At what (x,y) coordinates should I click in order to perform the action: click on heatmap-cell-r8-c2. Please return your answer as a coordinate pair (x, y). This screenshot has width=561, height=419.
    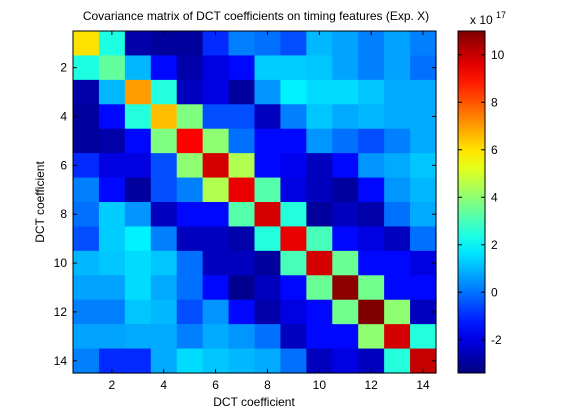
    Looking at the image, I should click on (112, 215).